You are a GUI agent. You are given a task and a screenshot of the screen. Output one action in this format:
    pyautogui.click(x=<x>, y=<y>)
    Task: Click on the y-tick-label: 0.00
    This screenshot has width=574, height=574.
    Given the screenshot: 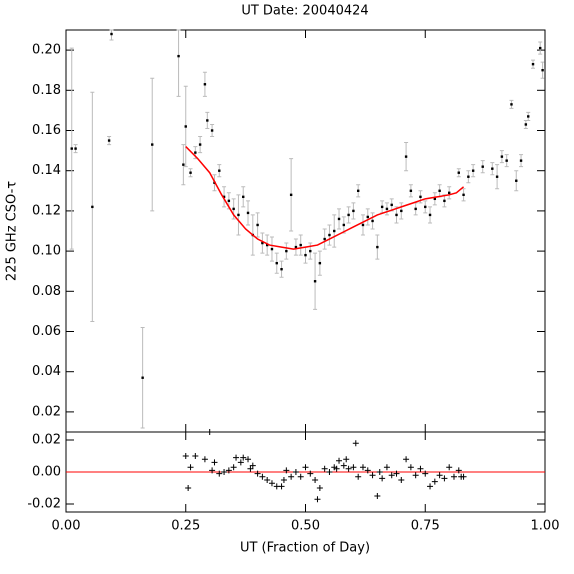 What is the action you would take?
    pyautogui.click(x=46, y=472)
    